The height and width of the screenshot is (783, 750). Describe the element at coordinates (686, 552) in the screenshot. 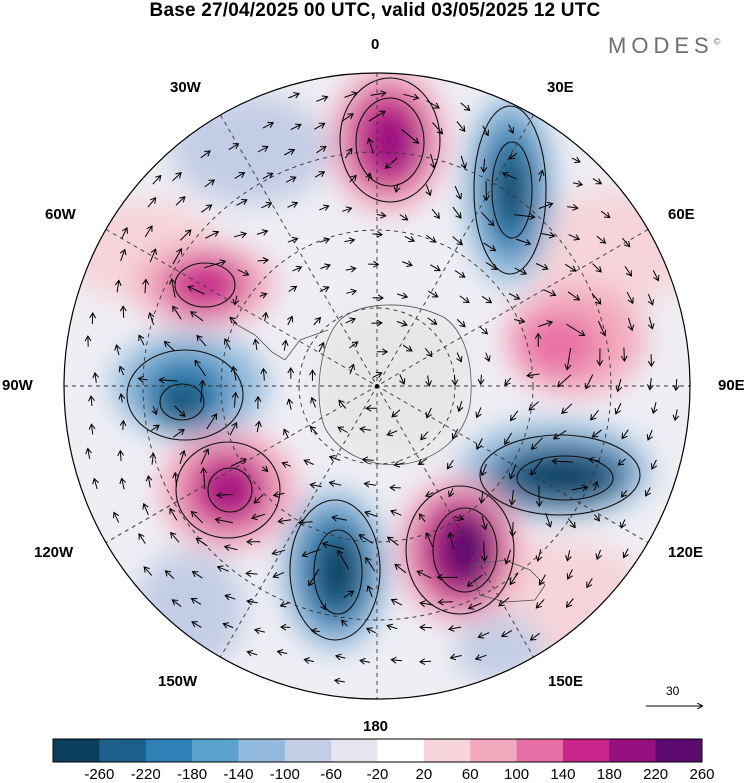

I see `lon-label-120e: 120E` at that location.